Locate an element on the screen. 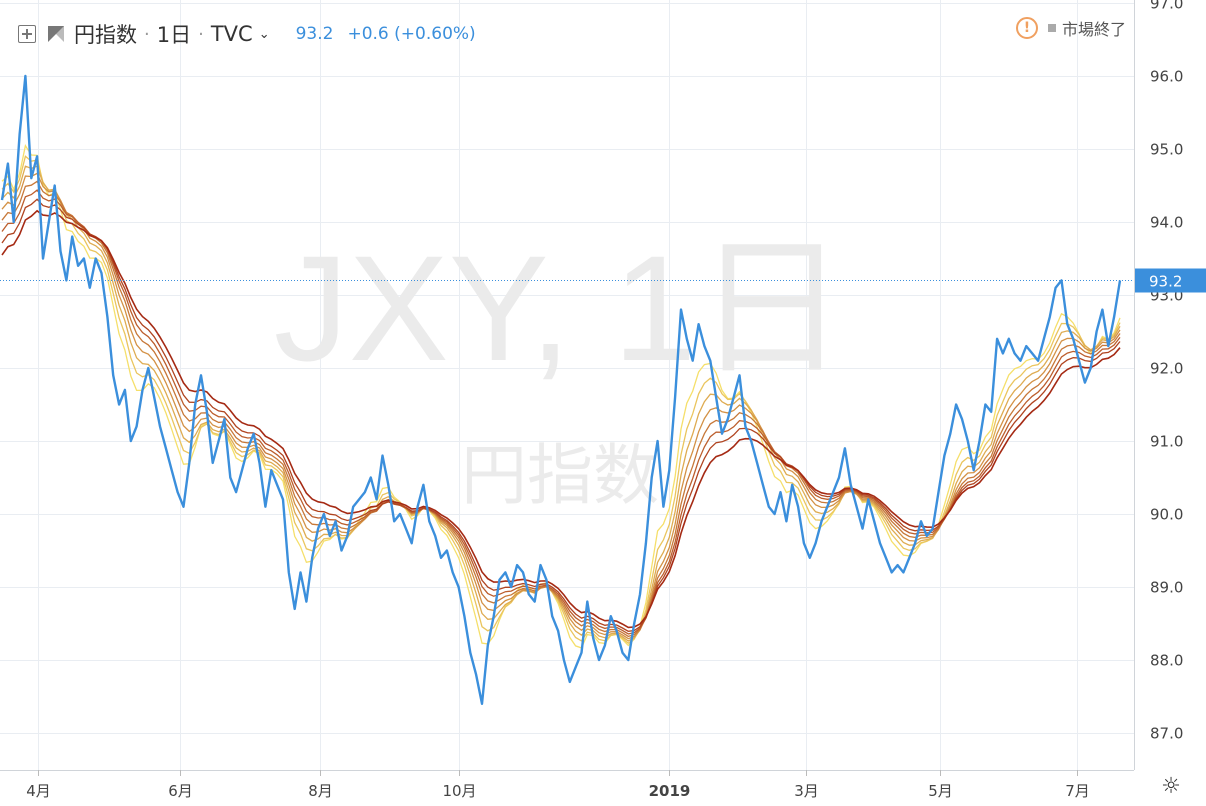 The height and width of the screenshot is (806, 1206). price-axis-tick-label: 96.0 is located at coordinates (1166, 77).